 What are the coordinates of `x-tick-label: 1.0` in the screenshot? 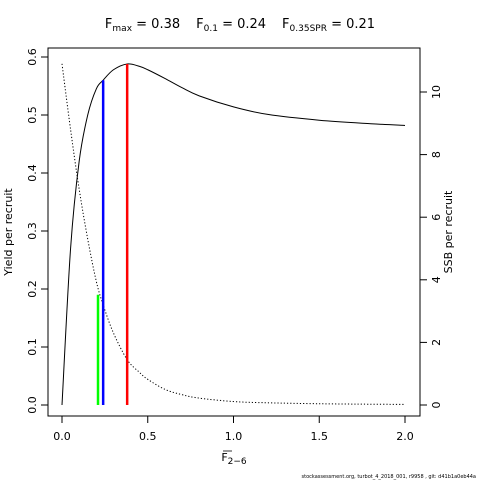 It's located at (234, 436).